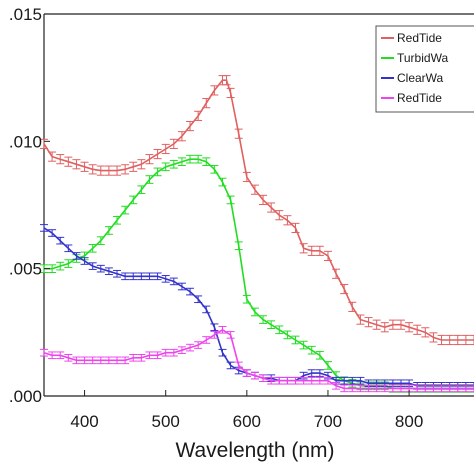 Image resolution: width=474 pixels, height=474 pixels. Describe the element at coordinates (420, 78) in the screenshot. I see `legend-label: ClearWa` at that location.